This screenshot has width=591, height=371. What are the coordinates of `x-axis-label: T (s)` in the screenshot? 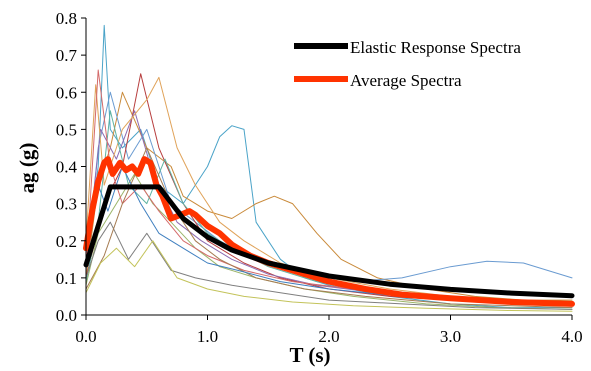 It's located at (309, 355).